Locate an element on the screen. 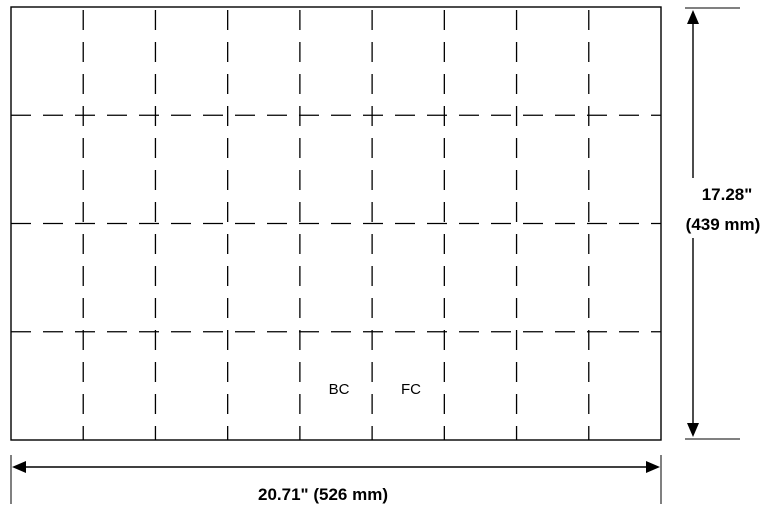 The height and width of the screenshot is (513, 774). width-dimension: 20.71" (526 mm) is located at coordinates (336, 479).